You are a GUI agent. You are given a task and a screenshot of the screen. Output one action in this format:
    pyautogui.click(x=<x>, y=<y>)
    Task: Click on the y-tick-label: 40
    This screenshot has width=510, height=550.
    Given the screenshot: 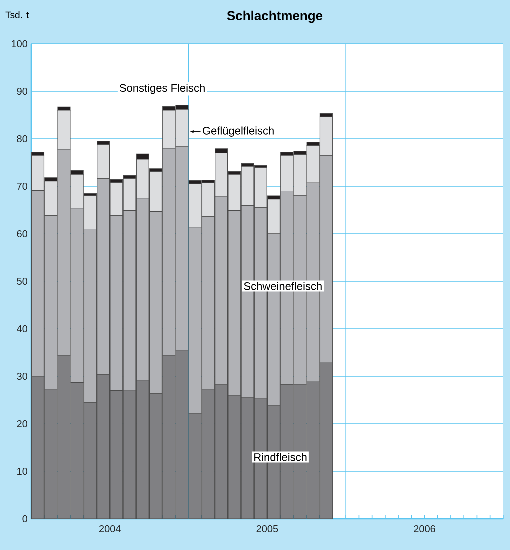 What is the action you would take?
    pyautogui.click(x=22, y=329)
    